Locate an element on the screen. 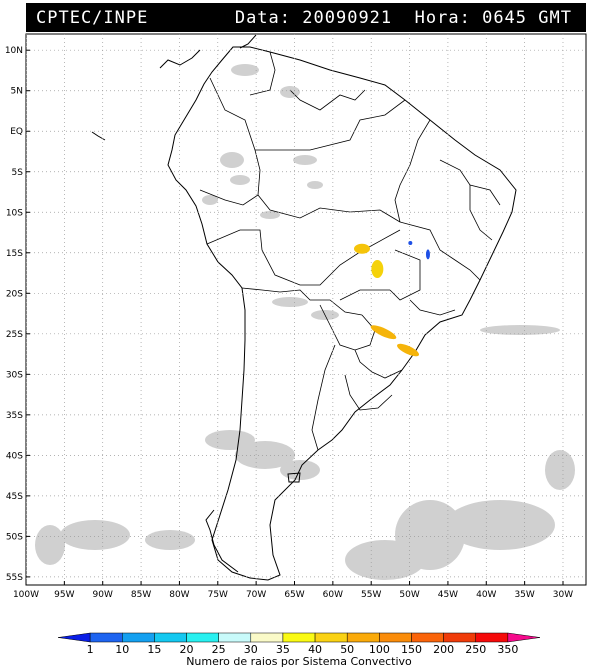  source-label: CPTEC/INPE is located at coordinates (92, 18).